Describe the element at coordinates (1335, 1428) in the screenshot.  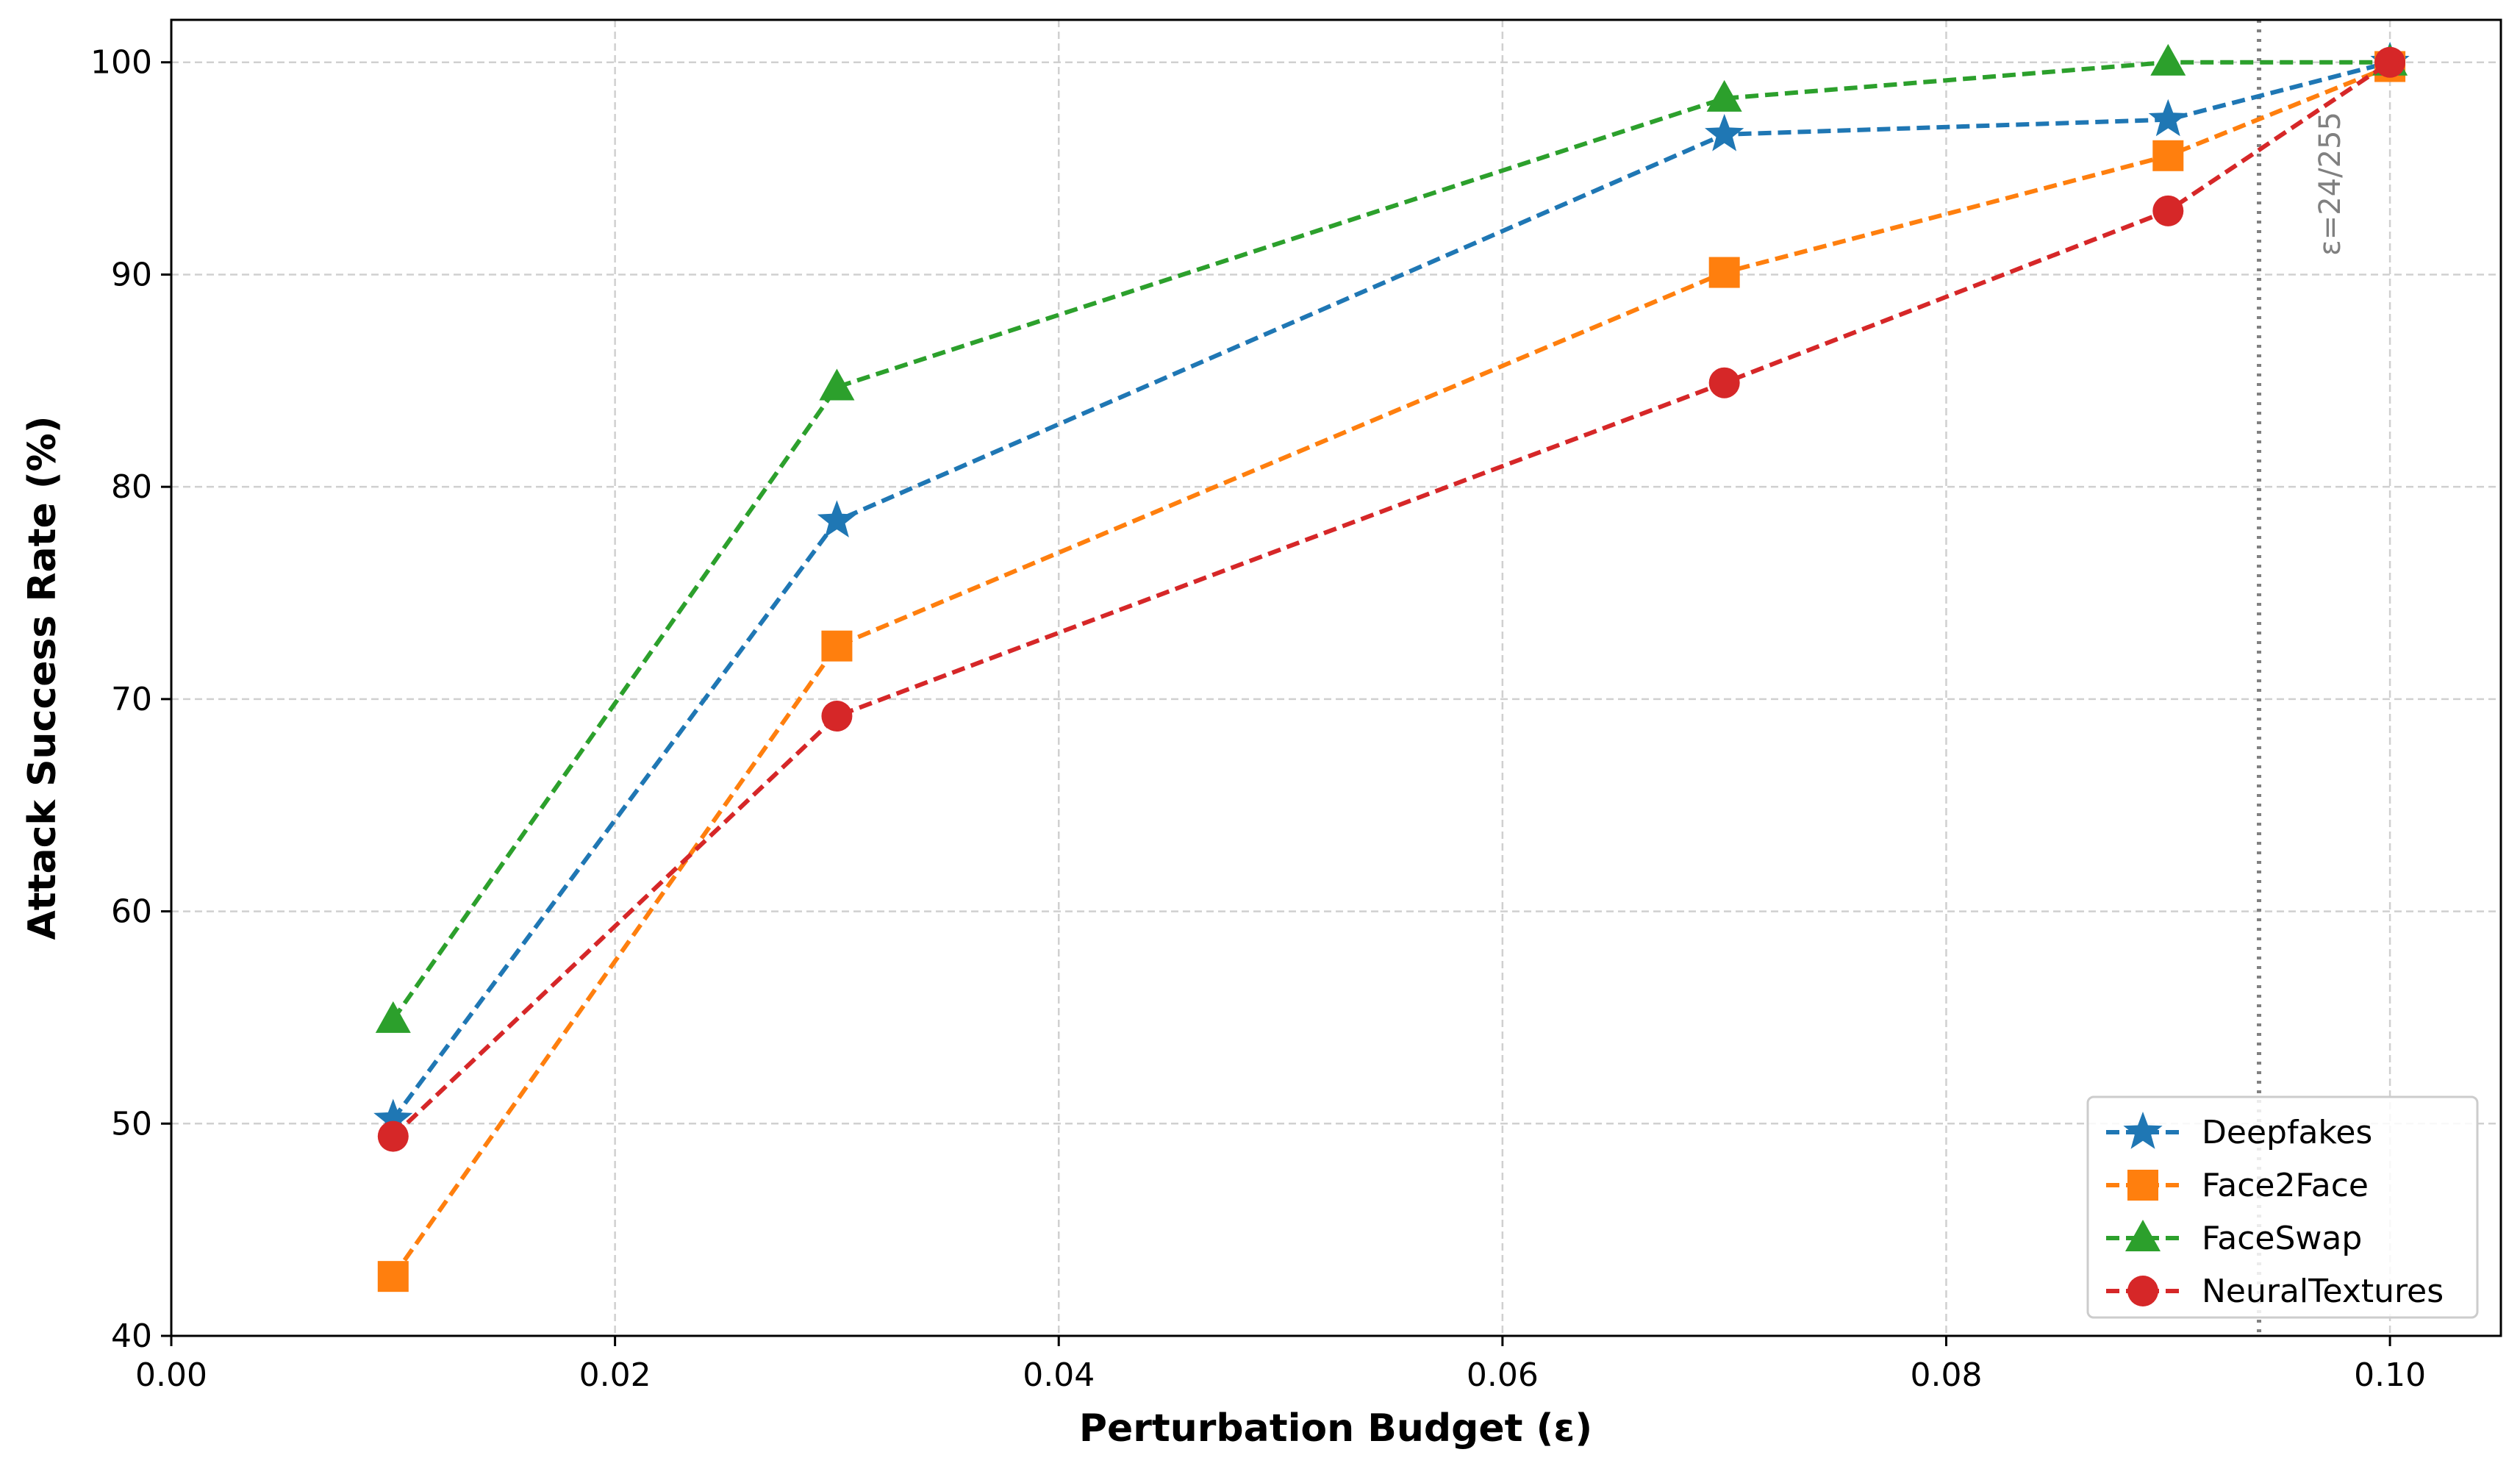
I see `x-axis-label: Perturbation Budget (ε)` at that location.